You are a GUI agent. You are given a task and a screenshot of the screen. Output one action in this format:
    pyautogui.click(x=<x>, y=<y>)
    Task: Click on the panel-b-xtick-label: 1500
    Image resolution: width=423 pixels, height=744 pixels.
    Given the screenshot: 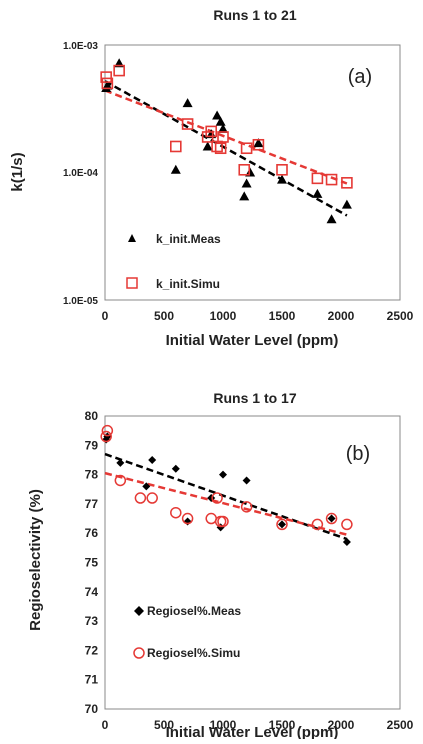 What is the action you would take?
    pyautogui.click(x=282, y=725)
    